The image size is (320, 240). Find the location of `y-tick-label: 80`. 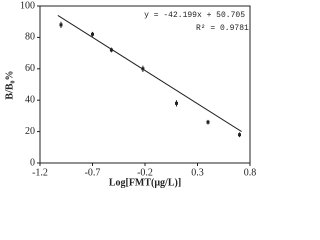

y-tick-label: 80 is located at coordinates (30, 37).